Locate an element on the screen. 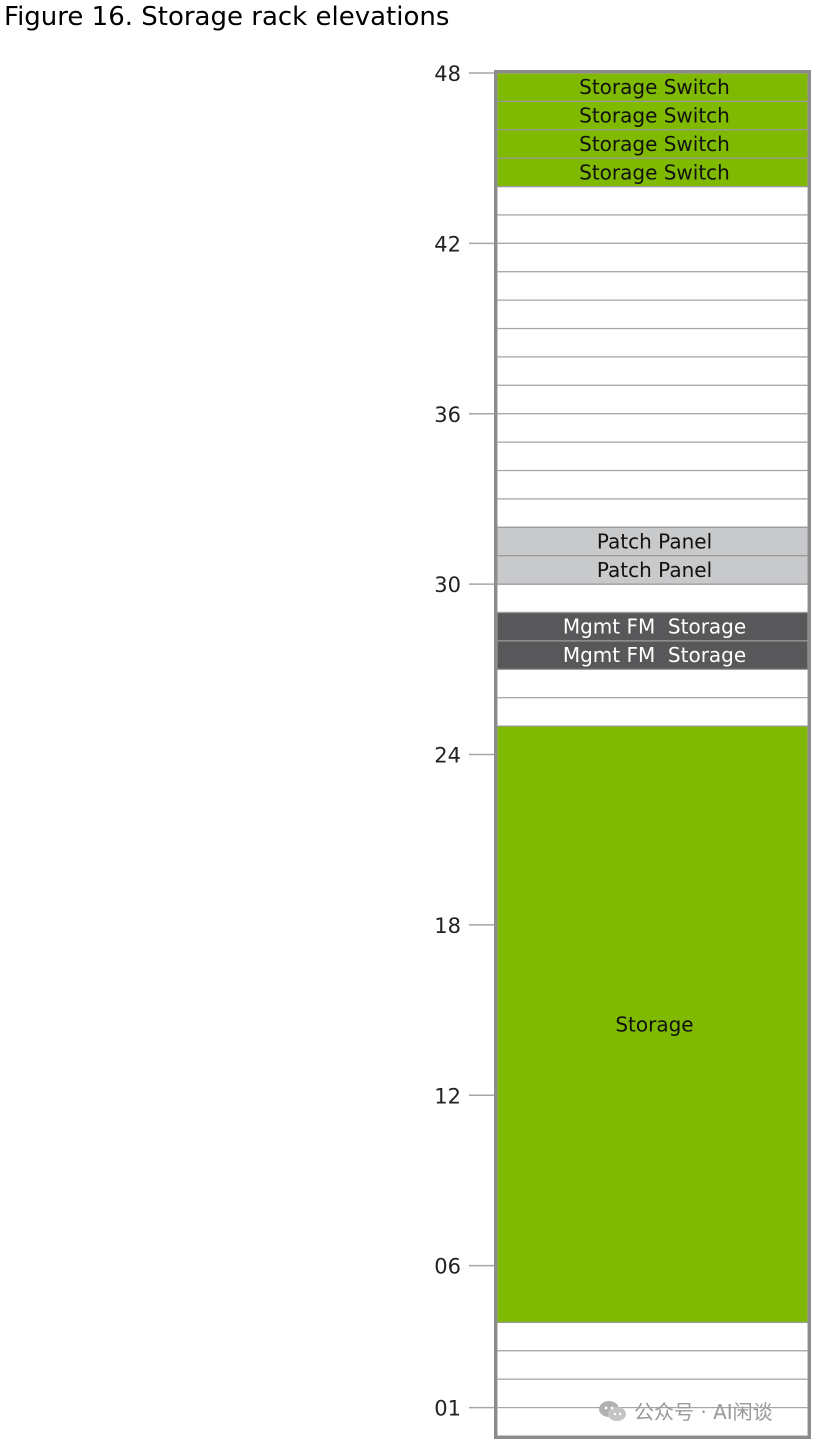 The image size is (816, 1444). unit-tick-label: 48 is located at coordinates (447, 74).